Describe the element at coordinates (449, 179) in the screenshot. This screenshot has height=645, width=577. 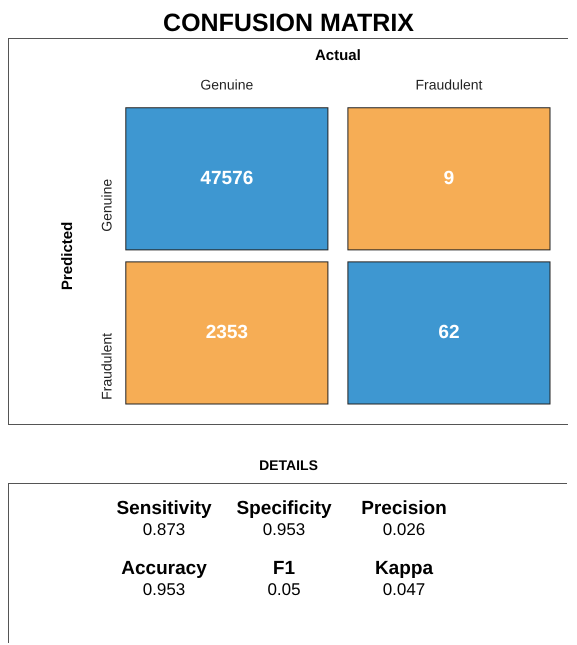
I see `data-label: 9` at that location.